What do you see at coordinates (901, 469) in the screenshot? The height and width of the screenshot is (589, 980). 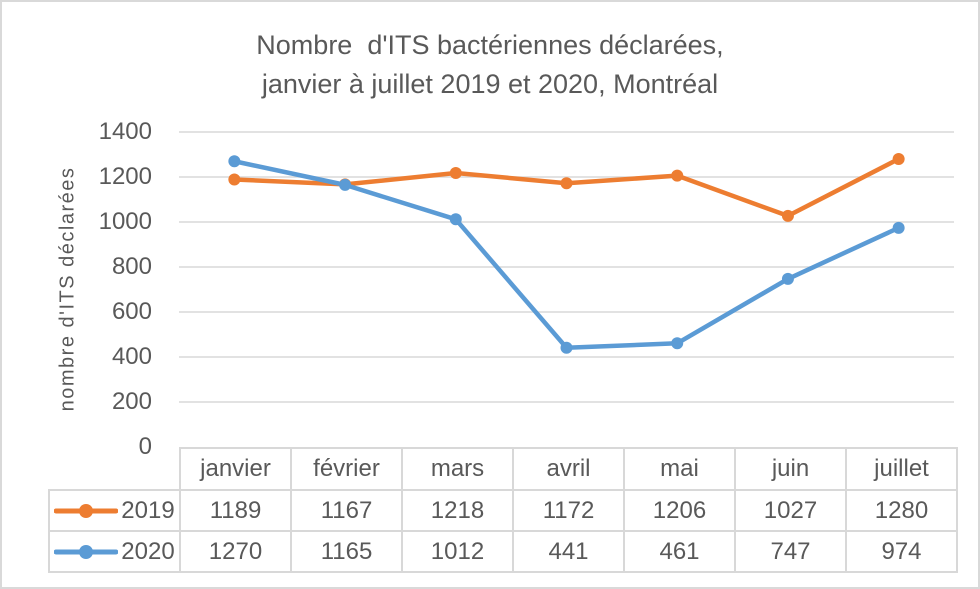 I see `month-header-juillet: juillet` at bounding box center [901, 469].